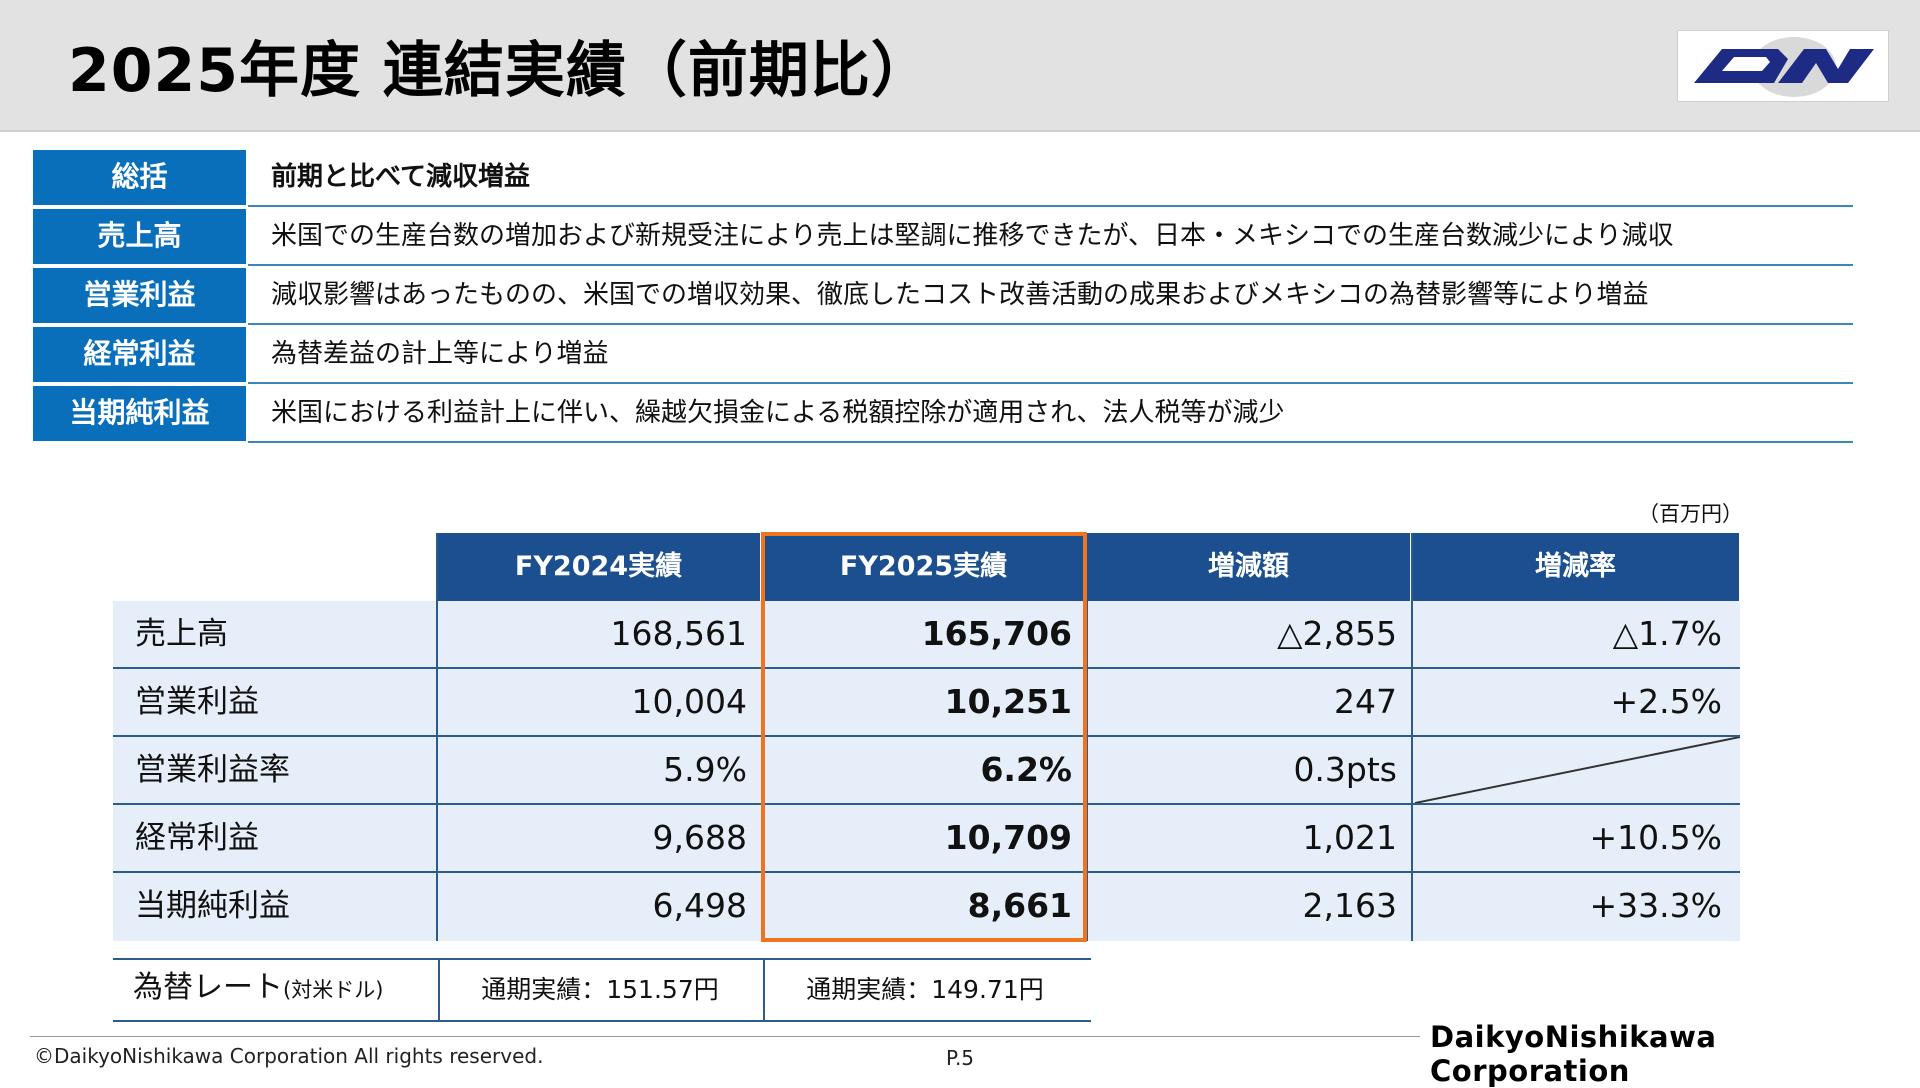 The image size is (1920, 1088). What do you see at coordinates (960, 66) in the screenshot?
I see `header-bar: 2025年度 連結実績（前期比）` at bounding box center [960, 66].